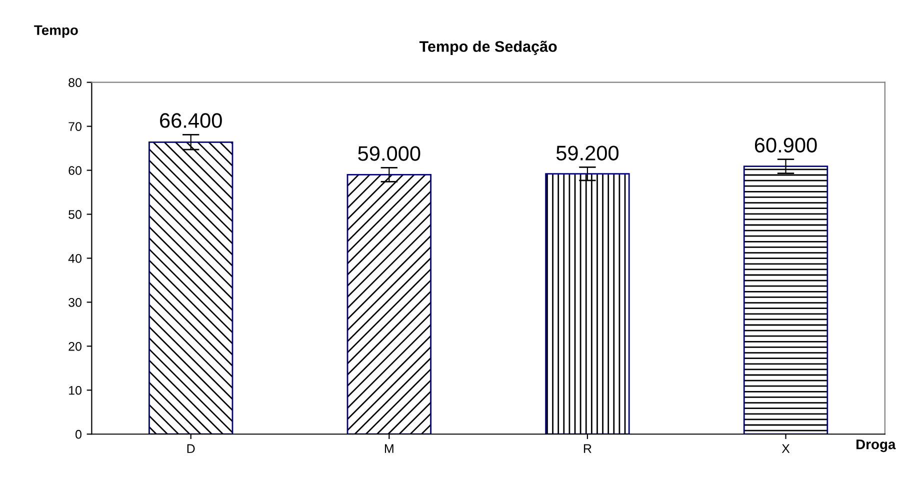  Describe the element at coordinates (191, 120) in the screenshot. I see `data-label: 66.400` at that location.